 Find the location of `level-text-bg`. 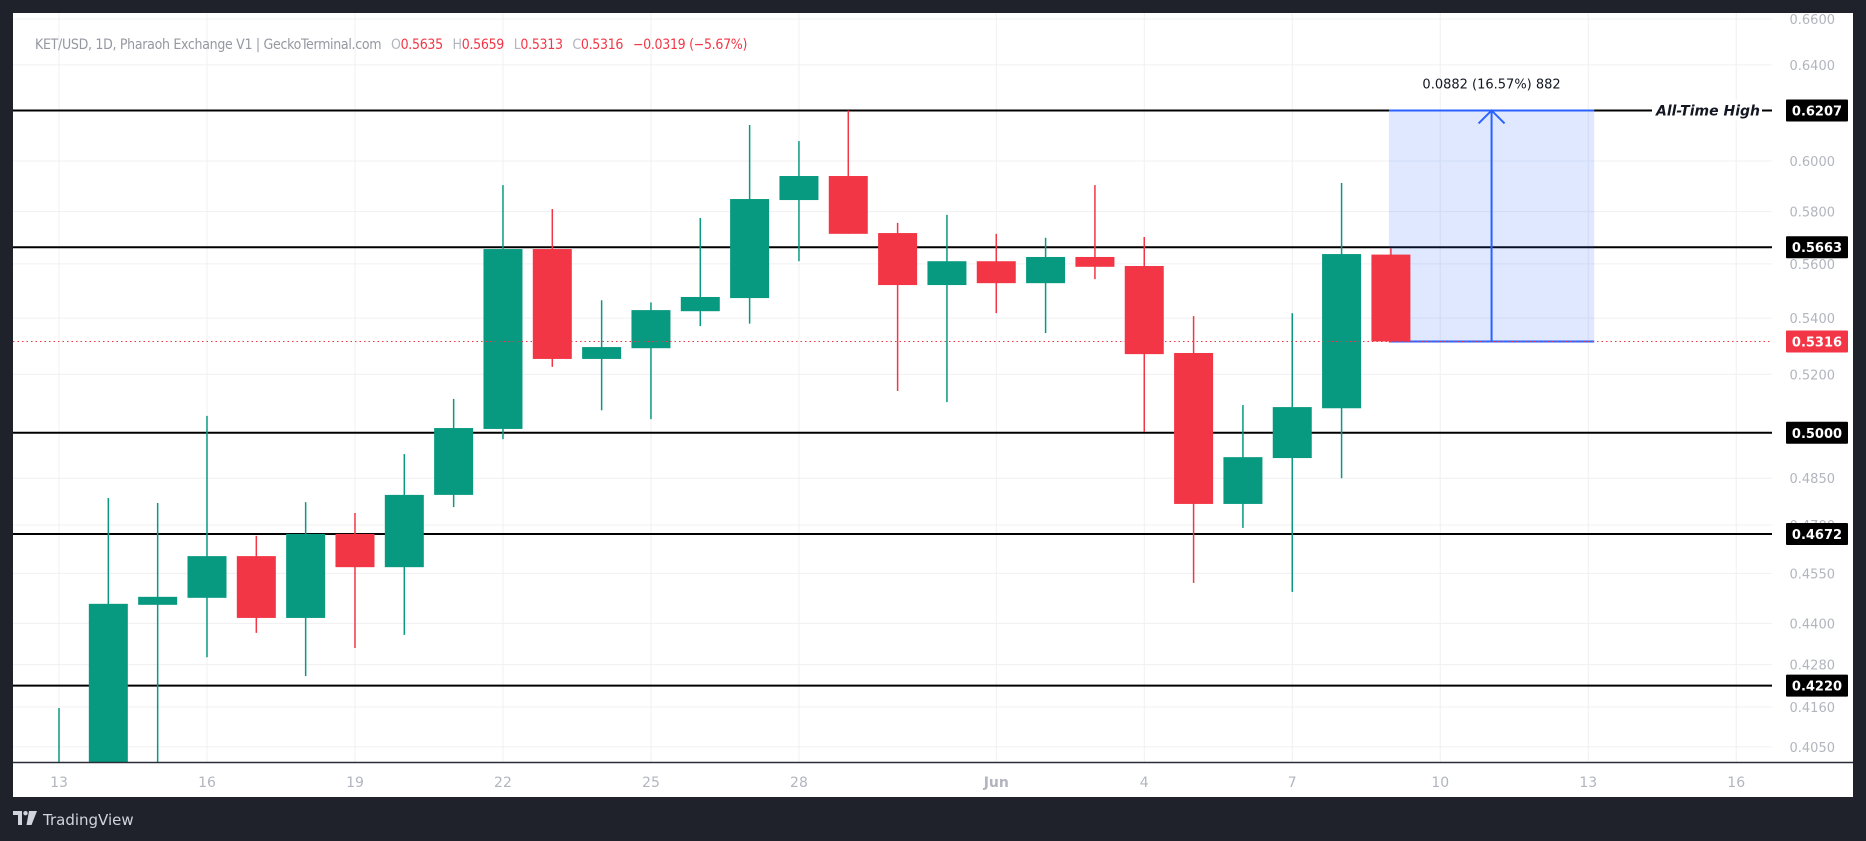

level-text-bg is located at coordinates (1707, 110).